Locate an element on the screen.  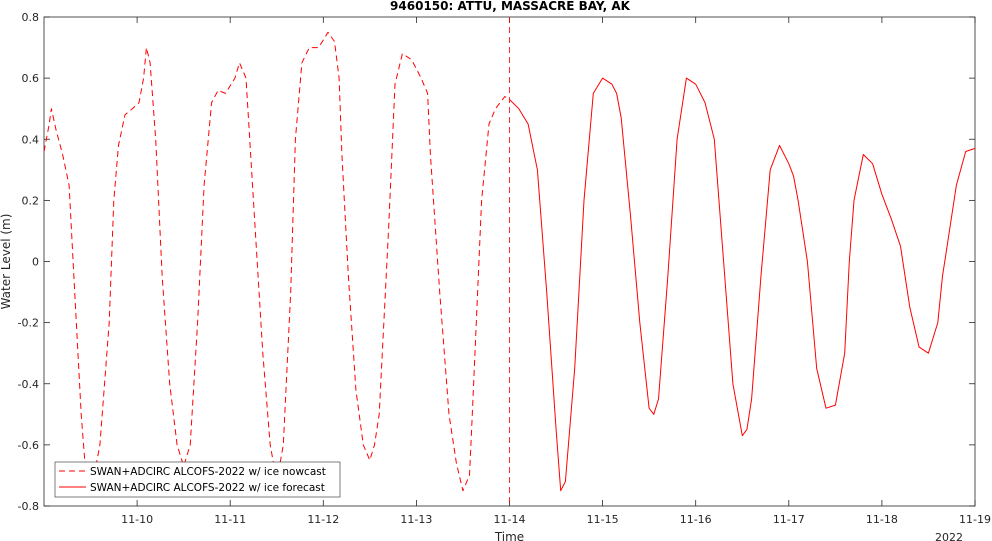
x-tick-label: 11-13 is located at coordinates (416, 519).